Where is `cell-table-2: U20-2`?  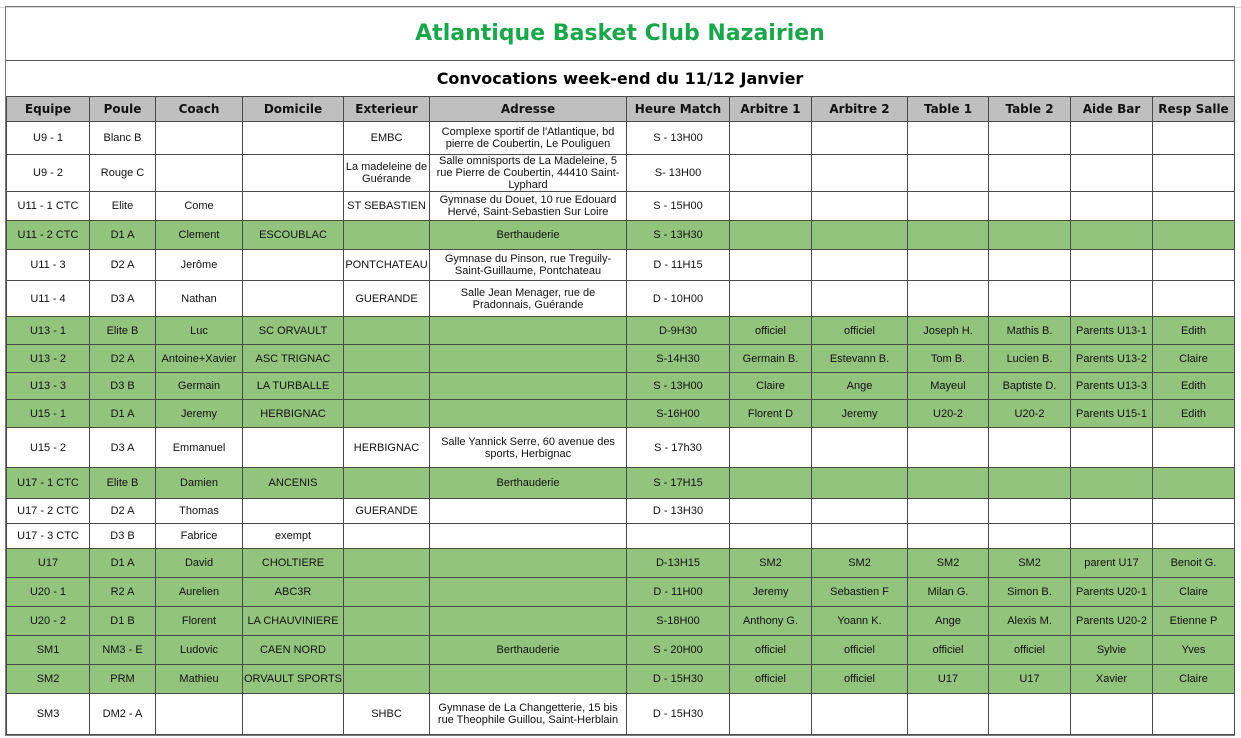
cell-table-2: U20-2 is located at coordinates (1029, 413).